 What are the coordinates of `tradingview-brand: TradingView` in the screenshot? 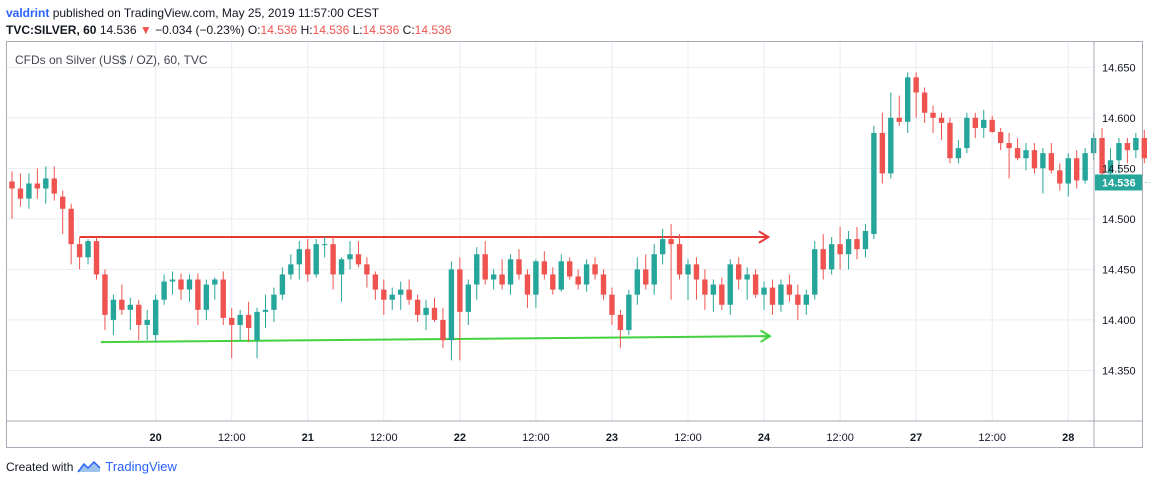 It's located at (141, 466).